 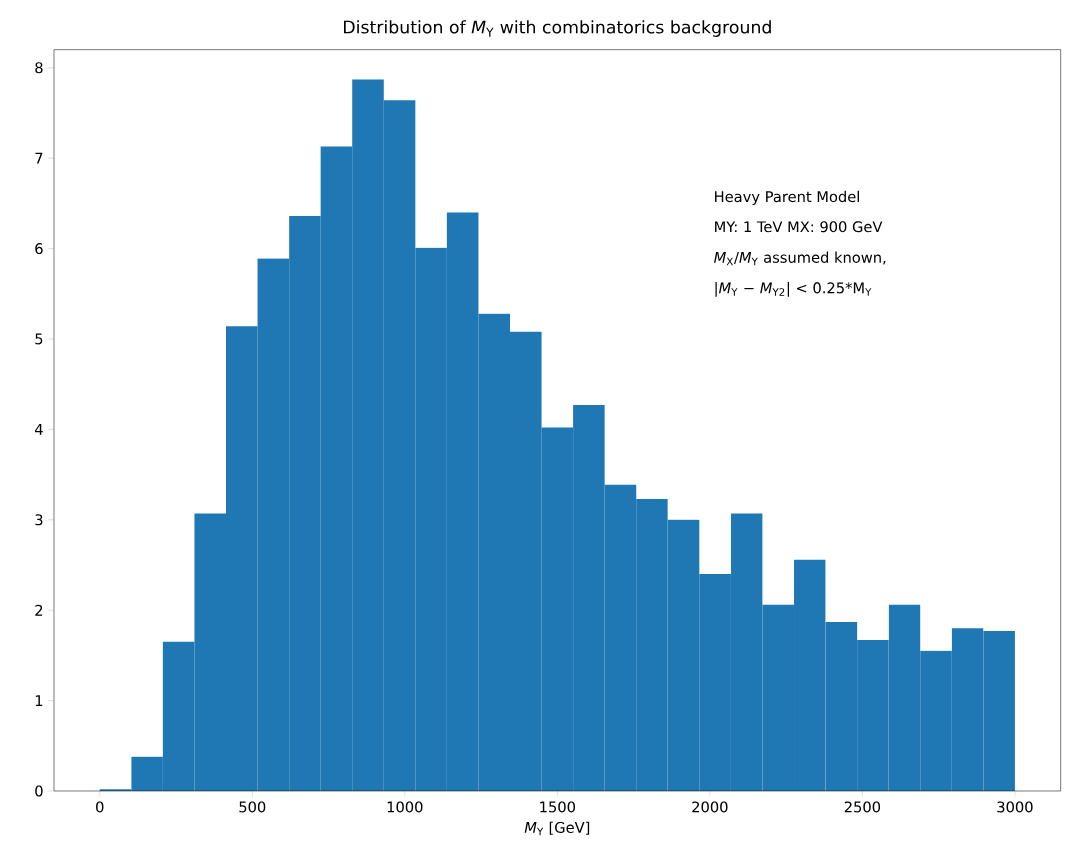 I want to click on y-tick-label: 2, so click(x=39, y=610).